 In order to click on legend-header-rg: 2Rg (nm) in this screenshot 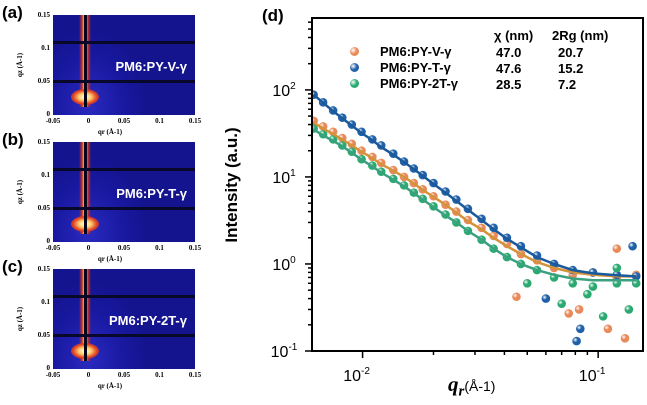, I will do `click(580, 35)`.